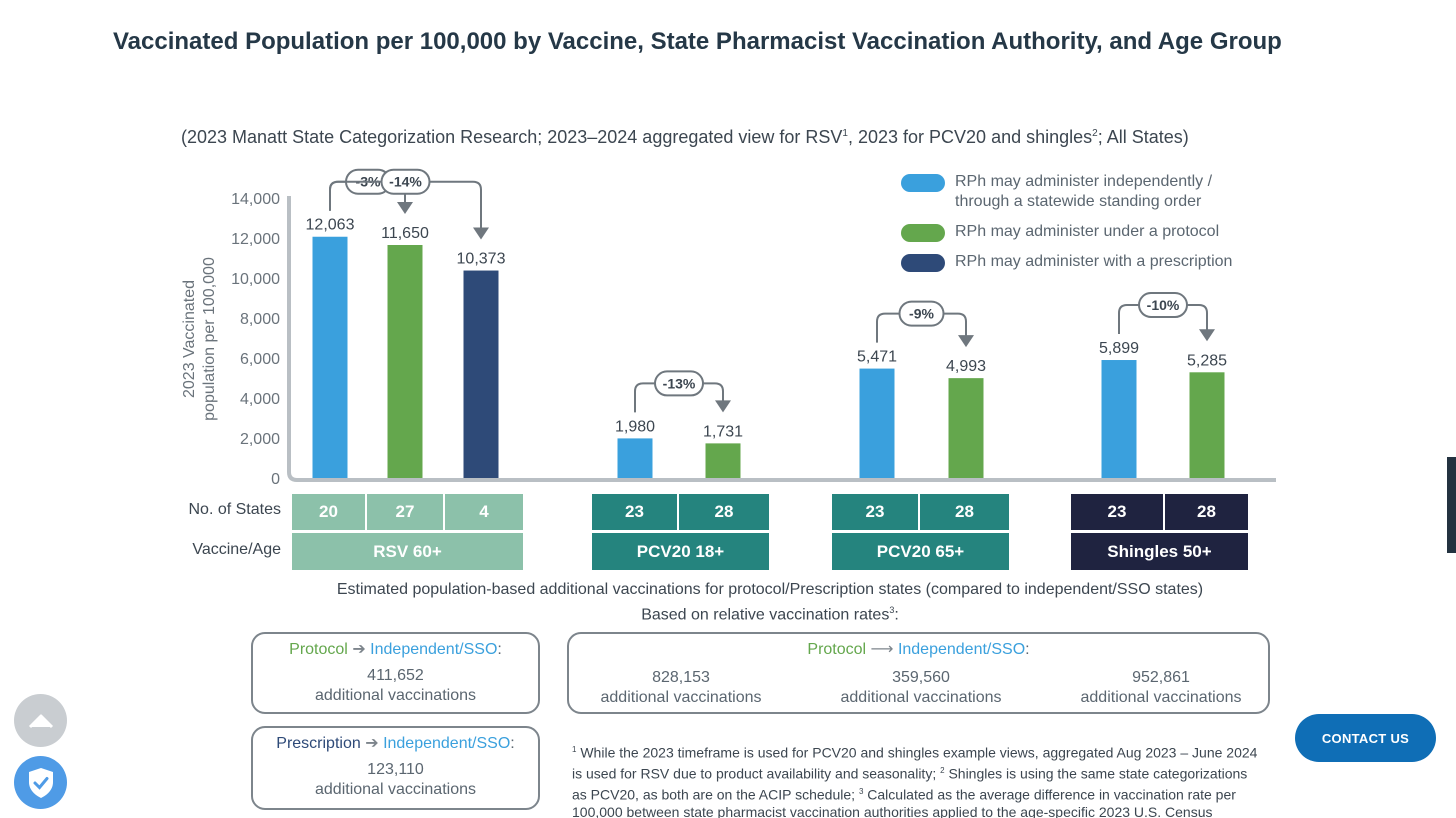  I want to click on legend-label: through a statewide standing order, so click(1078, 201).